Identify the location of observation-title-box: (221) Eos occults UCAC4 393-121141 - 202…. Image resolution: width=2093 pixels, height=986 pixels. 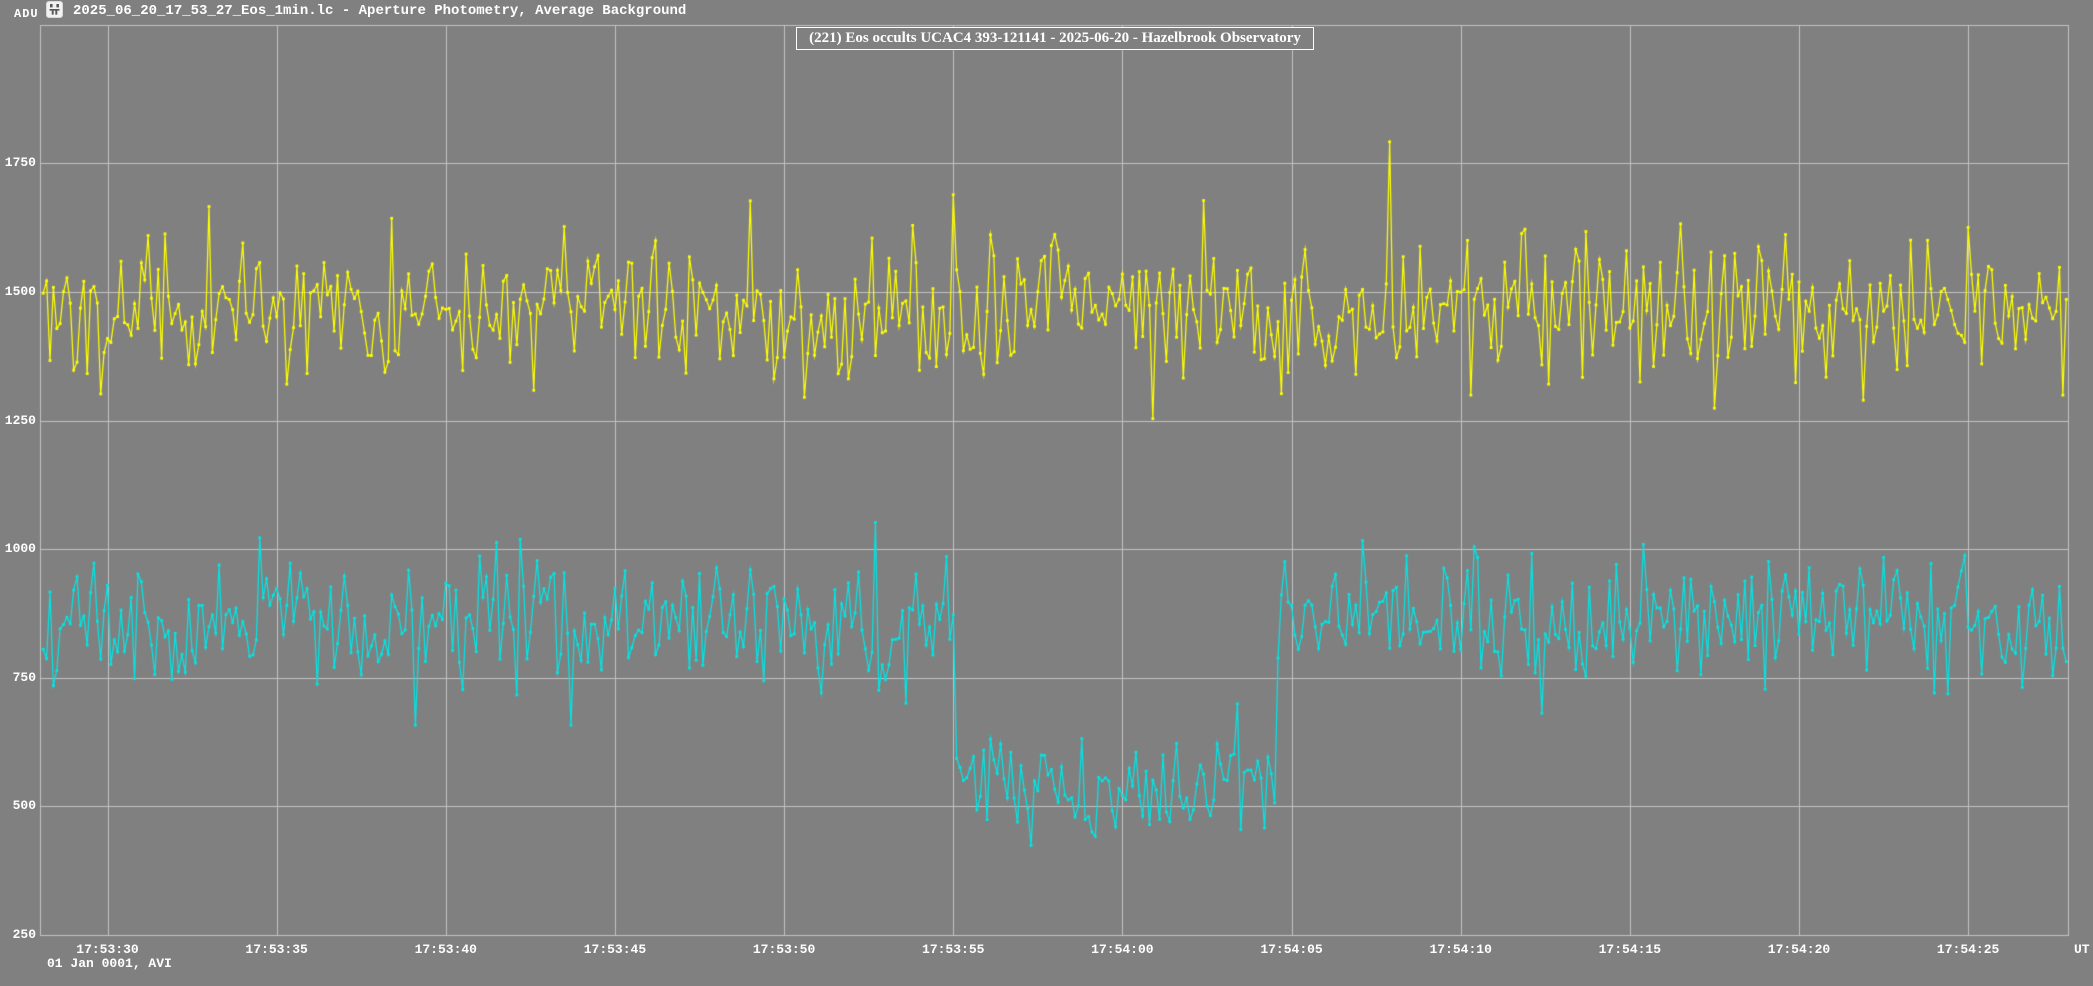
(1055, 38).